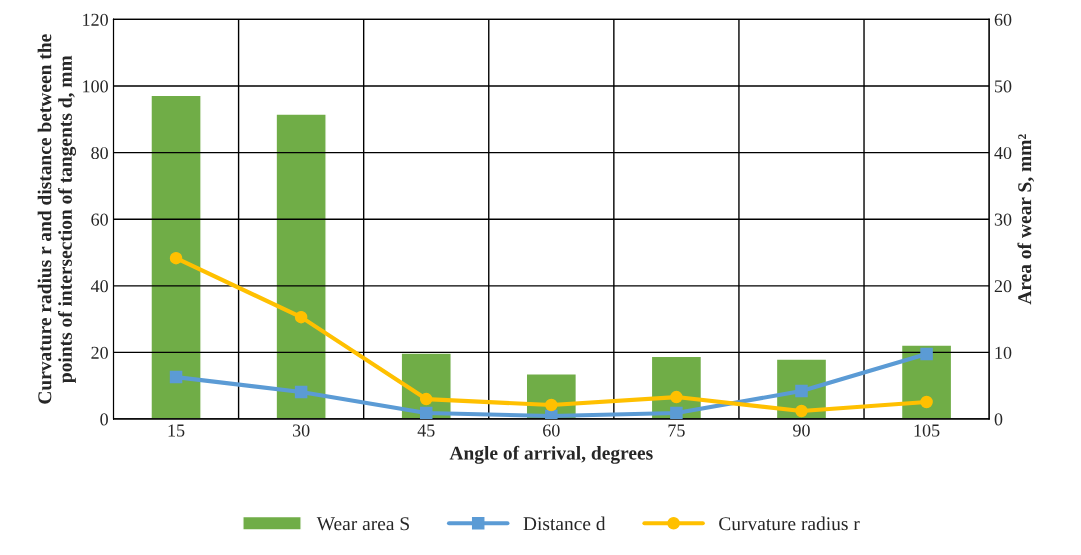 The image size is (1081, 555). Describe the element at coordinates (1003, 352) in the screenshot. I see `y2-tick-label: 10` at that location.